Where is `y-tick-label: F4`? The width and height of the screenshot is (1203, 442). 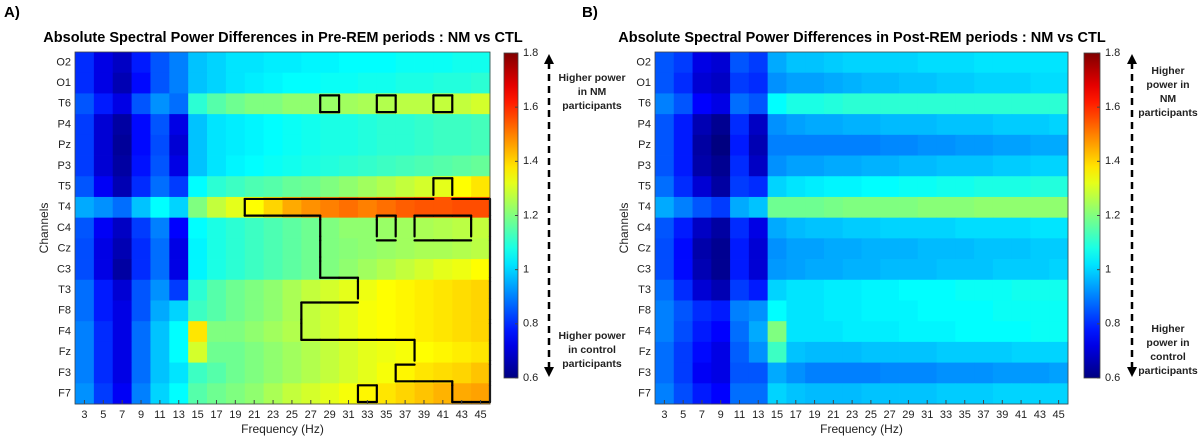 y-tick-label: F4 is located at coordinates (644, 331).